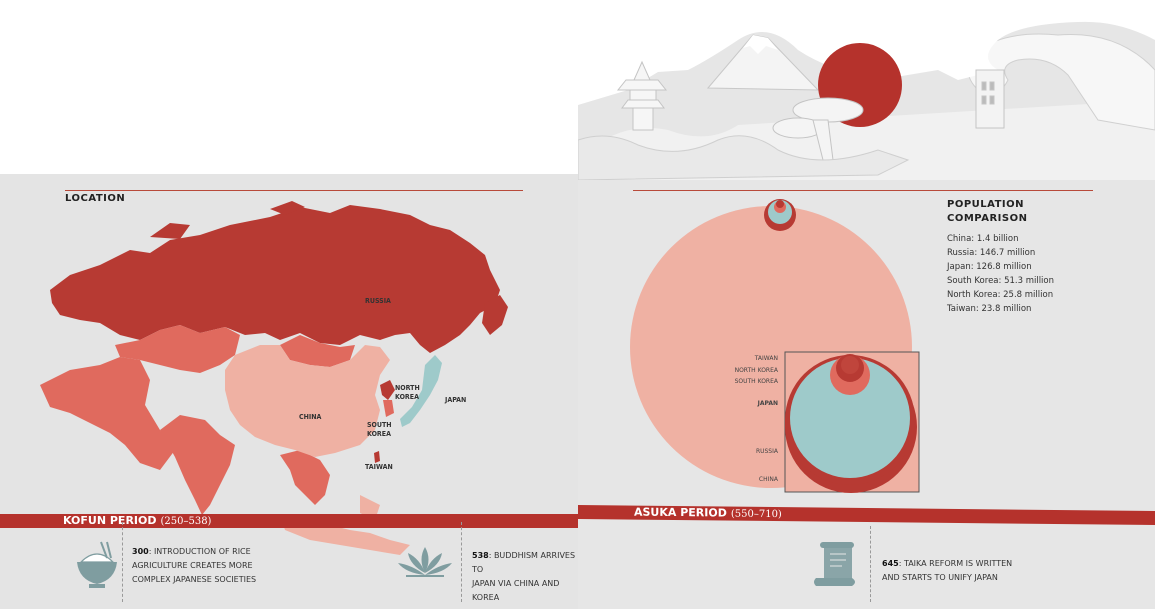  I want to click on kofun-period-years: (250–538), so click(186, 521).